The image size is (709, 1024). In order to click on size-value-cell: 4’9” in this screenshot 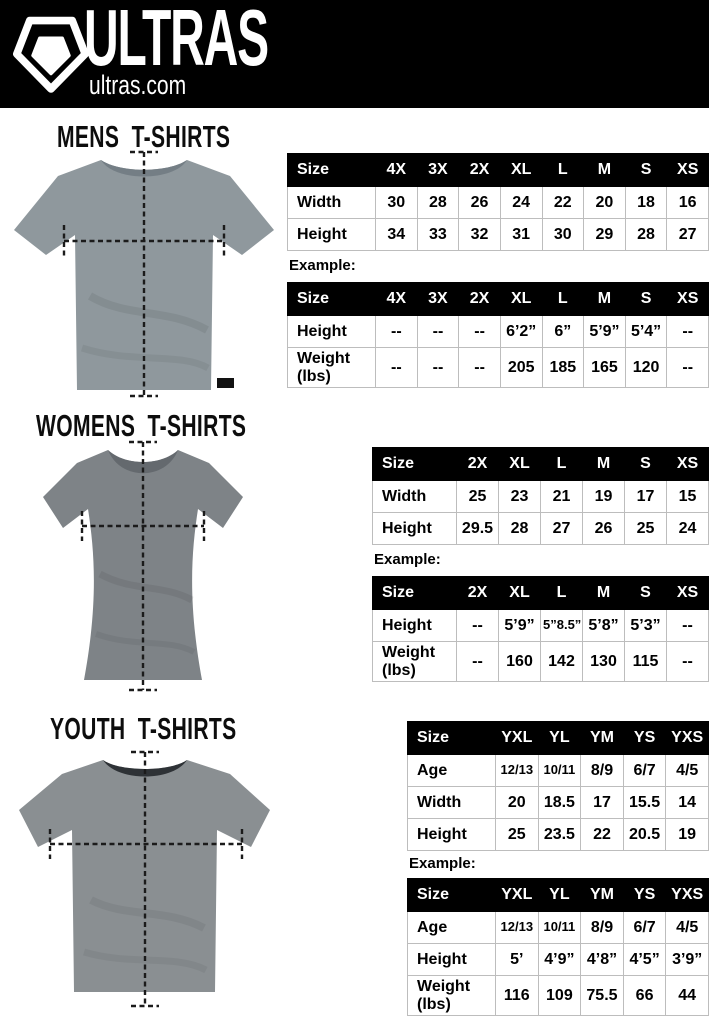, I will do `click(559, 959)`.